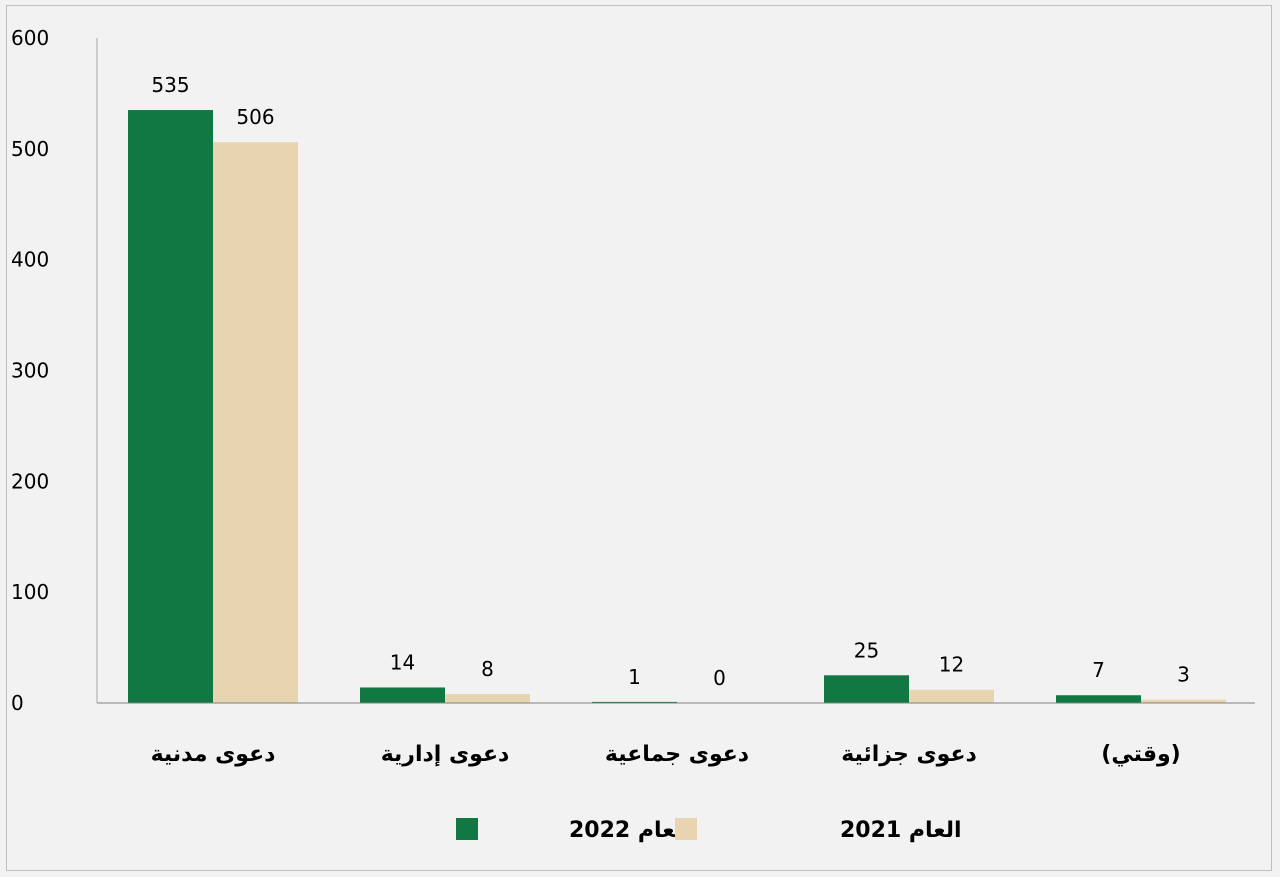 The height and width of the screenshot is (877, 1280). Describe the element at coordinates (677, 754) in the screenshot. I see `category-label: دعوى جماعية` at that location.